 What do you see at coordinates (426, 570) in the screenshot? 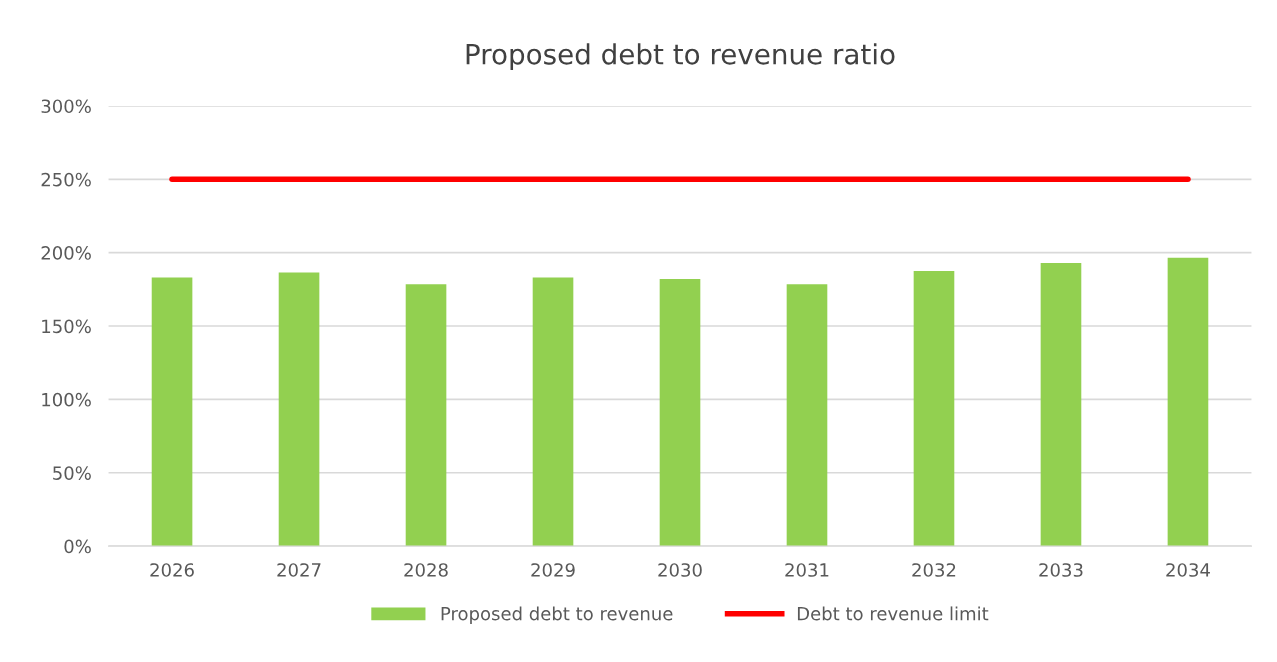
I see `x-tick-label: 2028` at bounding box center [426, 570].